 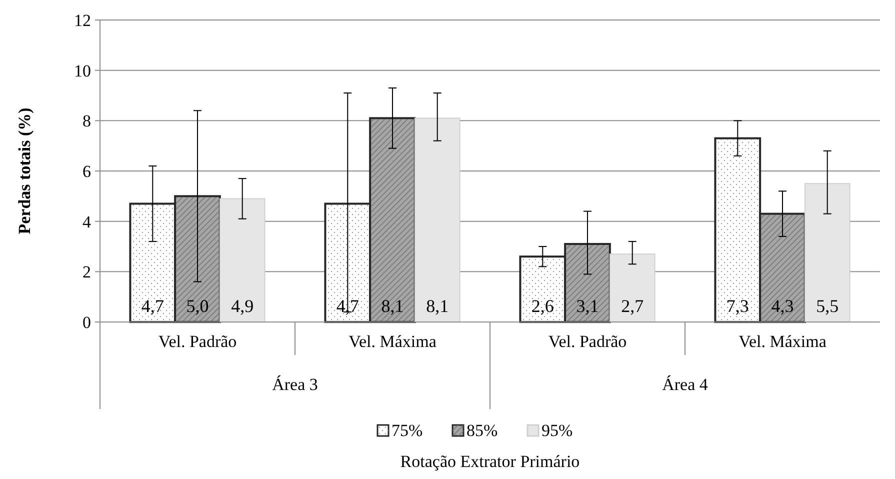 I want to click on y-axis-title: Perdas totais (%), so click(x=24, y=171).